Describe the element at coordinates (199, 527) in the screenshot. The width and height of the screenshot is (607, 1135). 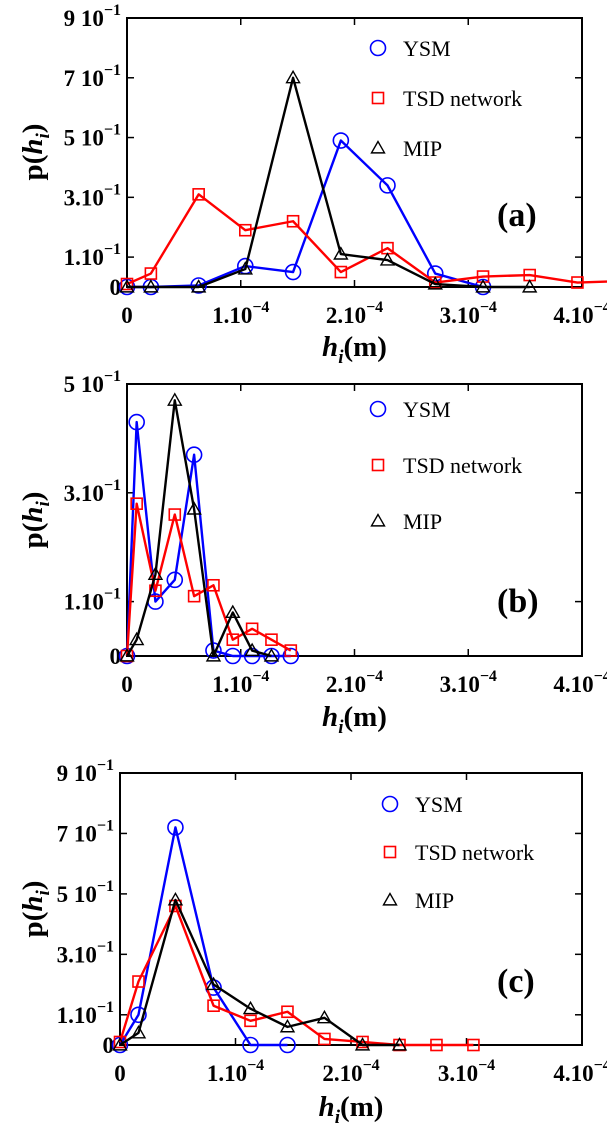
I see `series-mip` at that location.